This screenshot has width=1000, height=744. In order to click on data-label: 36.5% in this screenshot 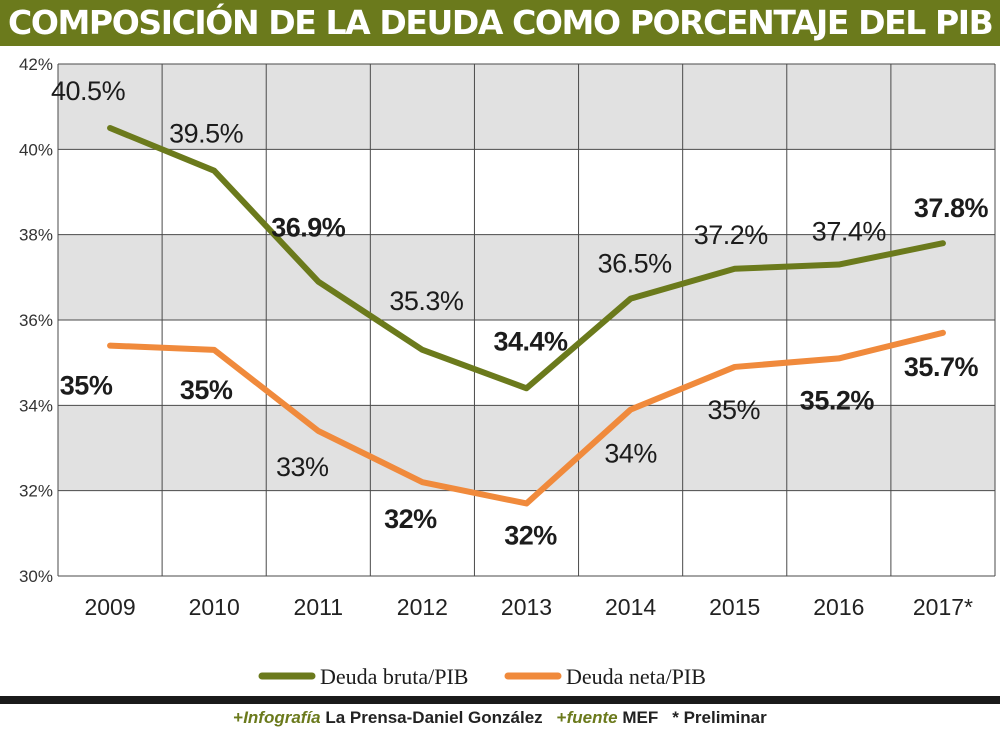, I will do `click(635, 264)`.